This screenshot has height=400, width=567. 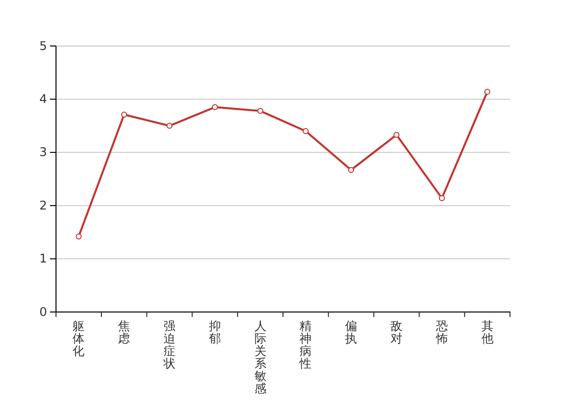 I want to click on x-tick-label: 躯体化, so click(x=78, y=338).